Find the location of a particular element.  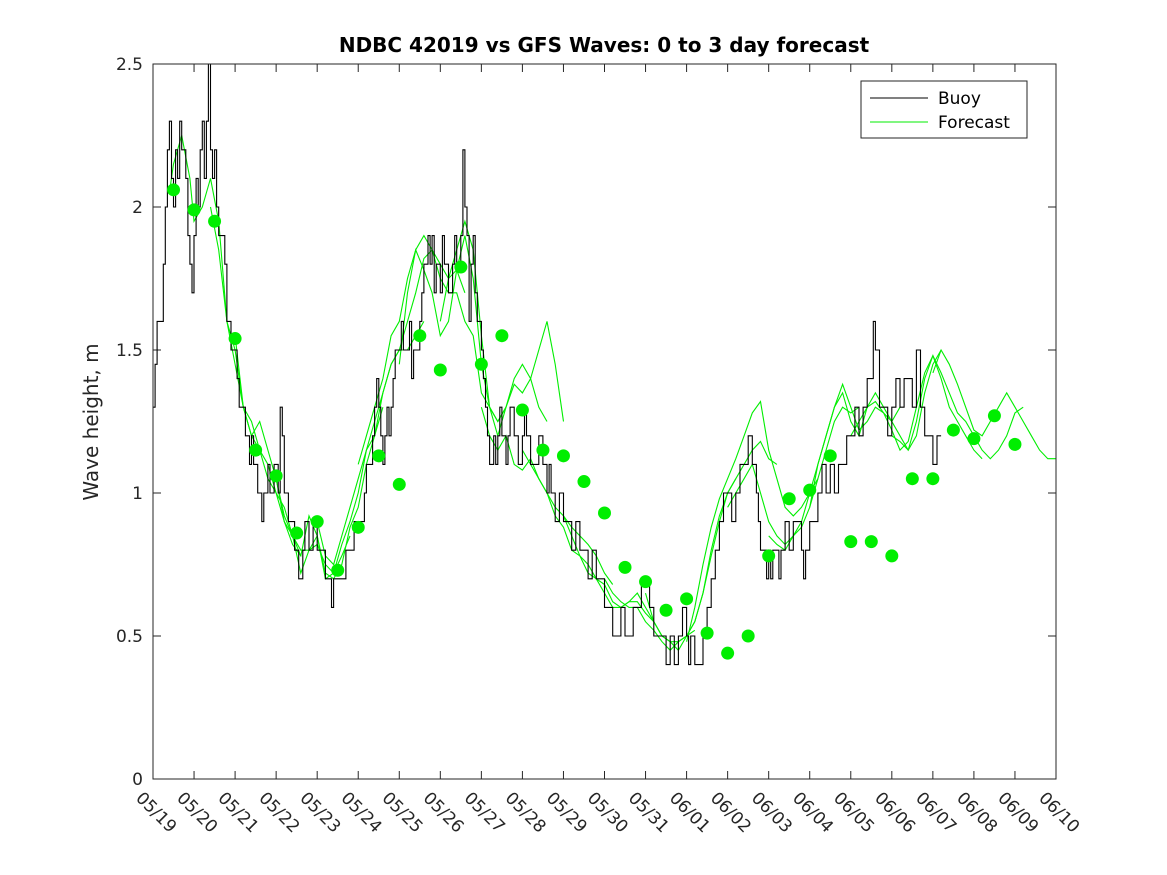

y-tick-label: 1.5 is located at coordinates (129, 351).